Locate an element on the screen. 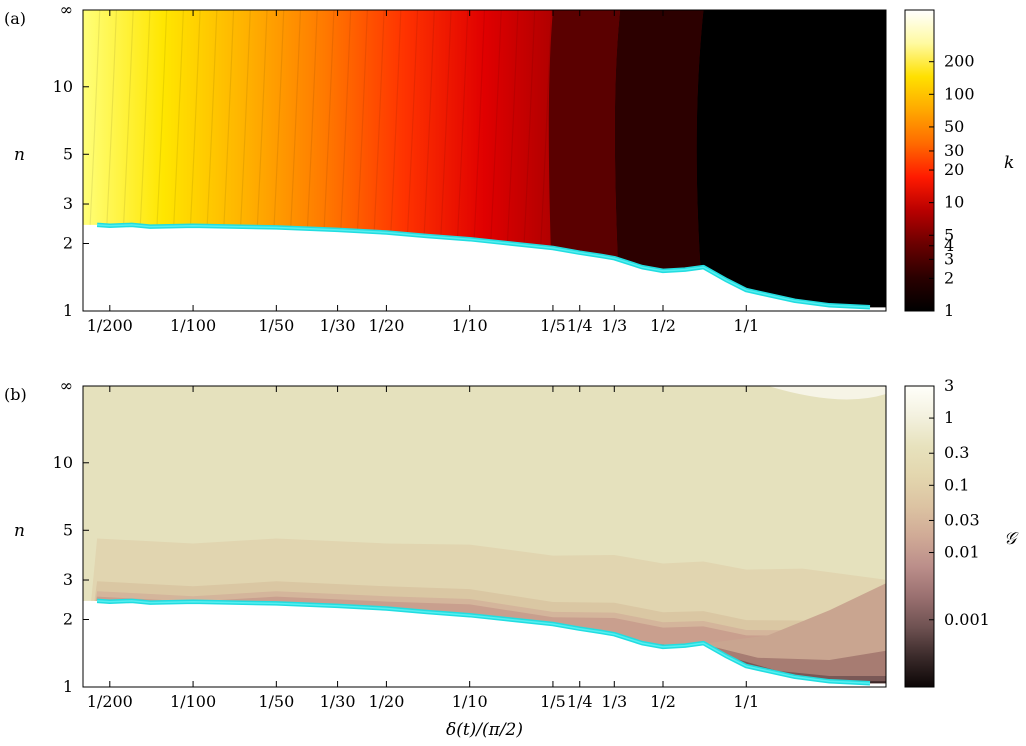 The image size is (1026, 746). panel-label: (b) is located at coordinates (15, 394).